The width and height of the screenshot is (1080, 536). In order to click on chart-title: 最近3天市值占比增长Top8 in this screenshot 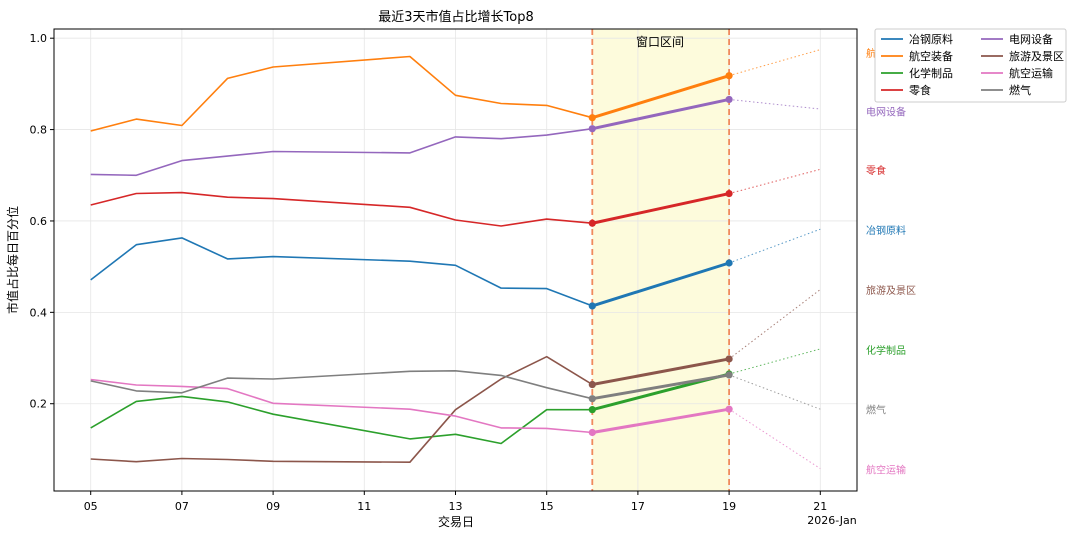, I will do `click(455, 17)`.